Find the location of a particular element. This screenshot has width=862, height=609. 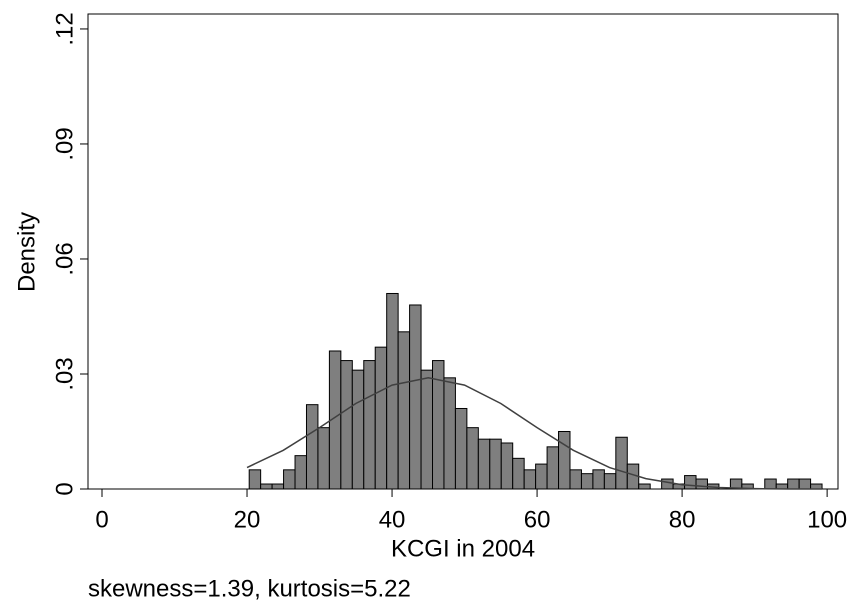

y-tick-label: 0 is located at coordinates (64, 488).